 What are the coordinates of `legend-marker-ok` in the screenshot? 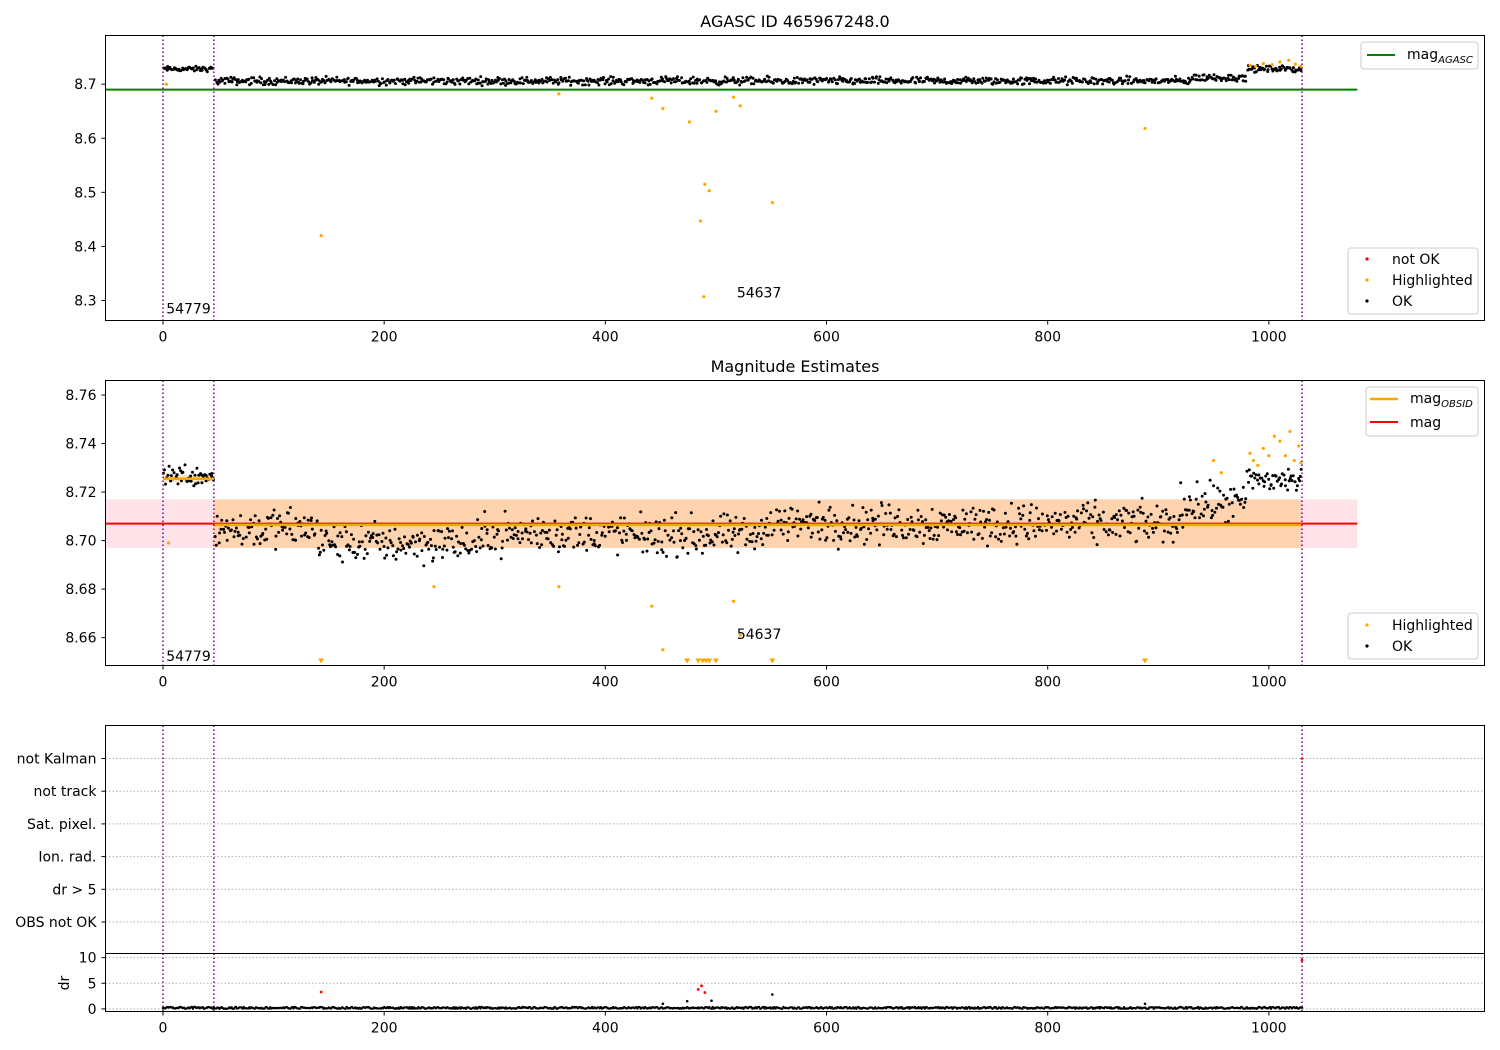 It's located at (1367, 301).